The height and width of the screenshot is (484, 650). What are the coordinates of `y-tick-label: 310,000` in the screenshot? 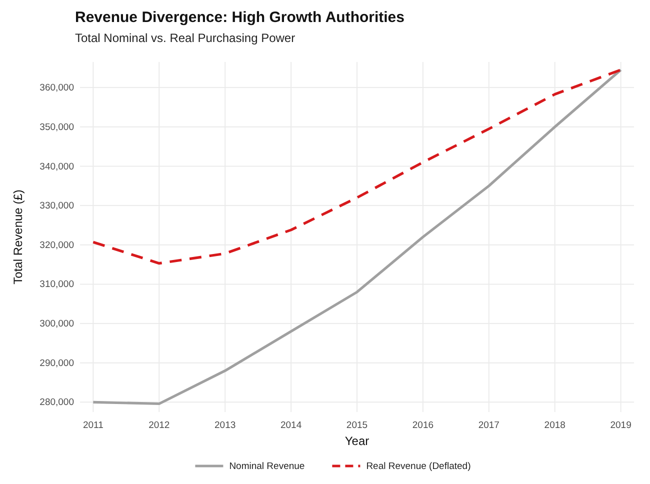 It's located at (57, 284).